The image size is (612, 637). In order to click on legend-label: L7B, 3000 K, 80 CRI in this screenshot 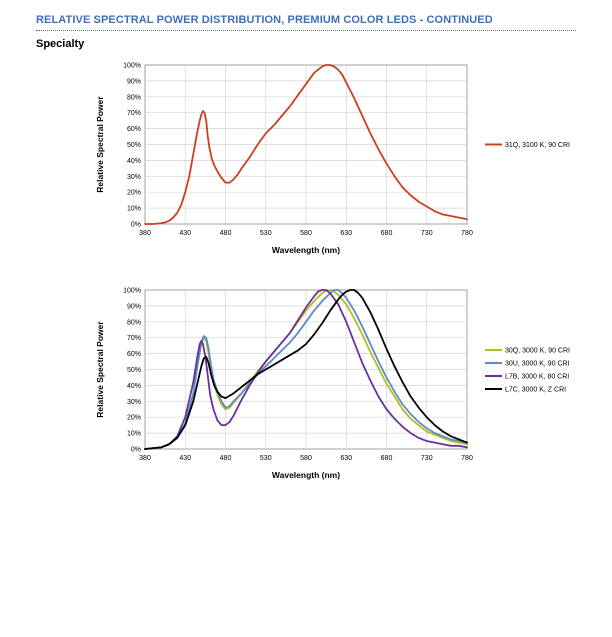, I will do `click(537, 377)`.